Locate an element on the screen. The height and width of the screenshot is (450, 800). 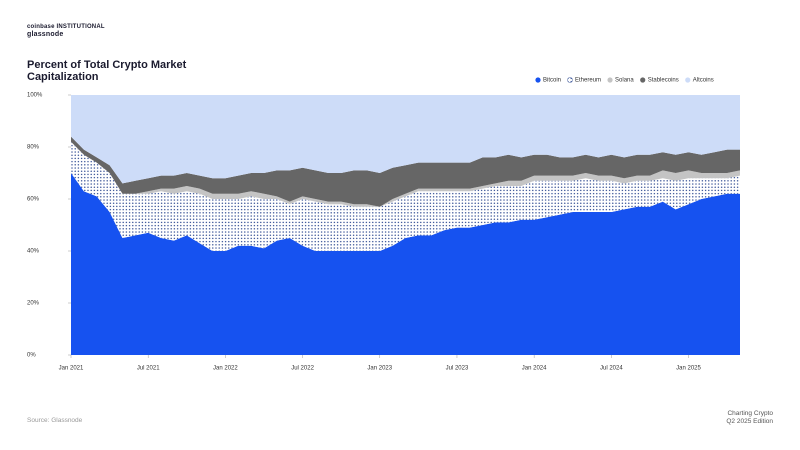
legend-label: Ethereum is located at coordinates (588, 81).